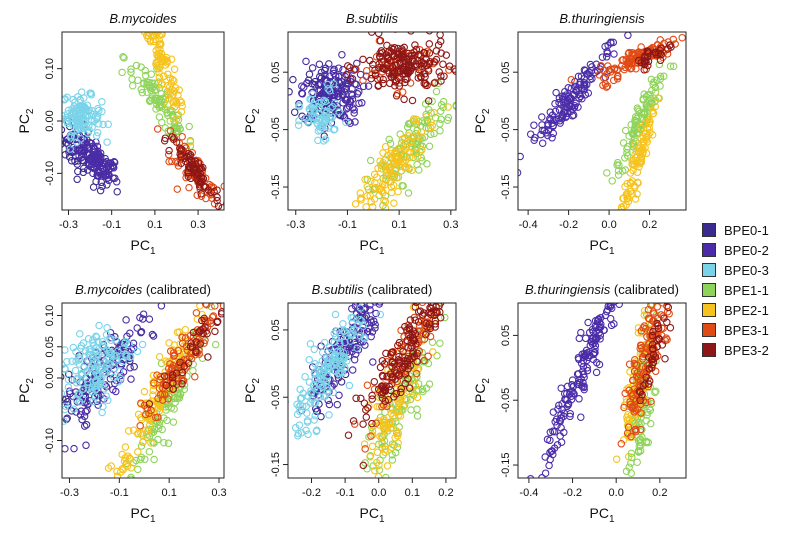 Image resolution: width=800 pixels, height=533 pixels. Describe the element at coordinates (746, 270) in the screenshot. I see `legend-label: BPE0-3` at that location.